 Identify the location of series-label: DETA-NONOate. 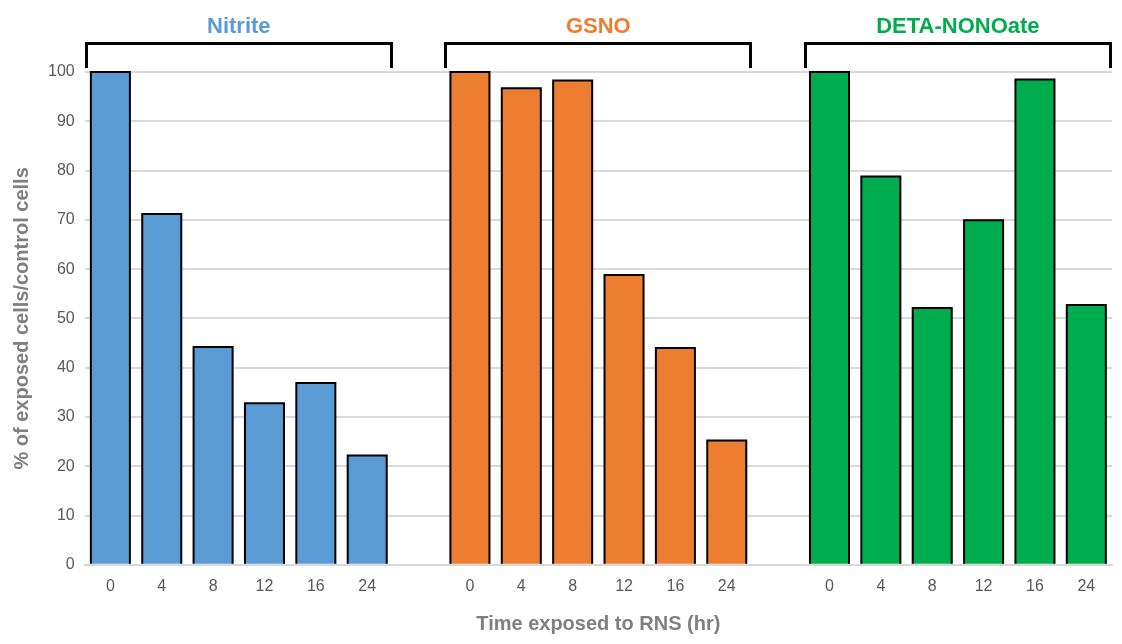
(958, 26).